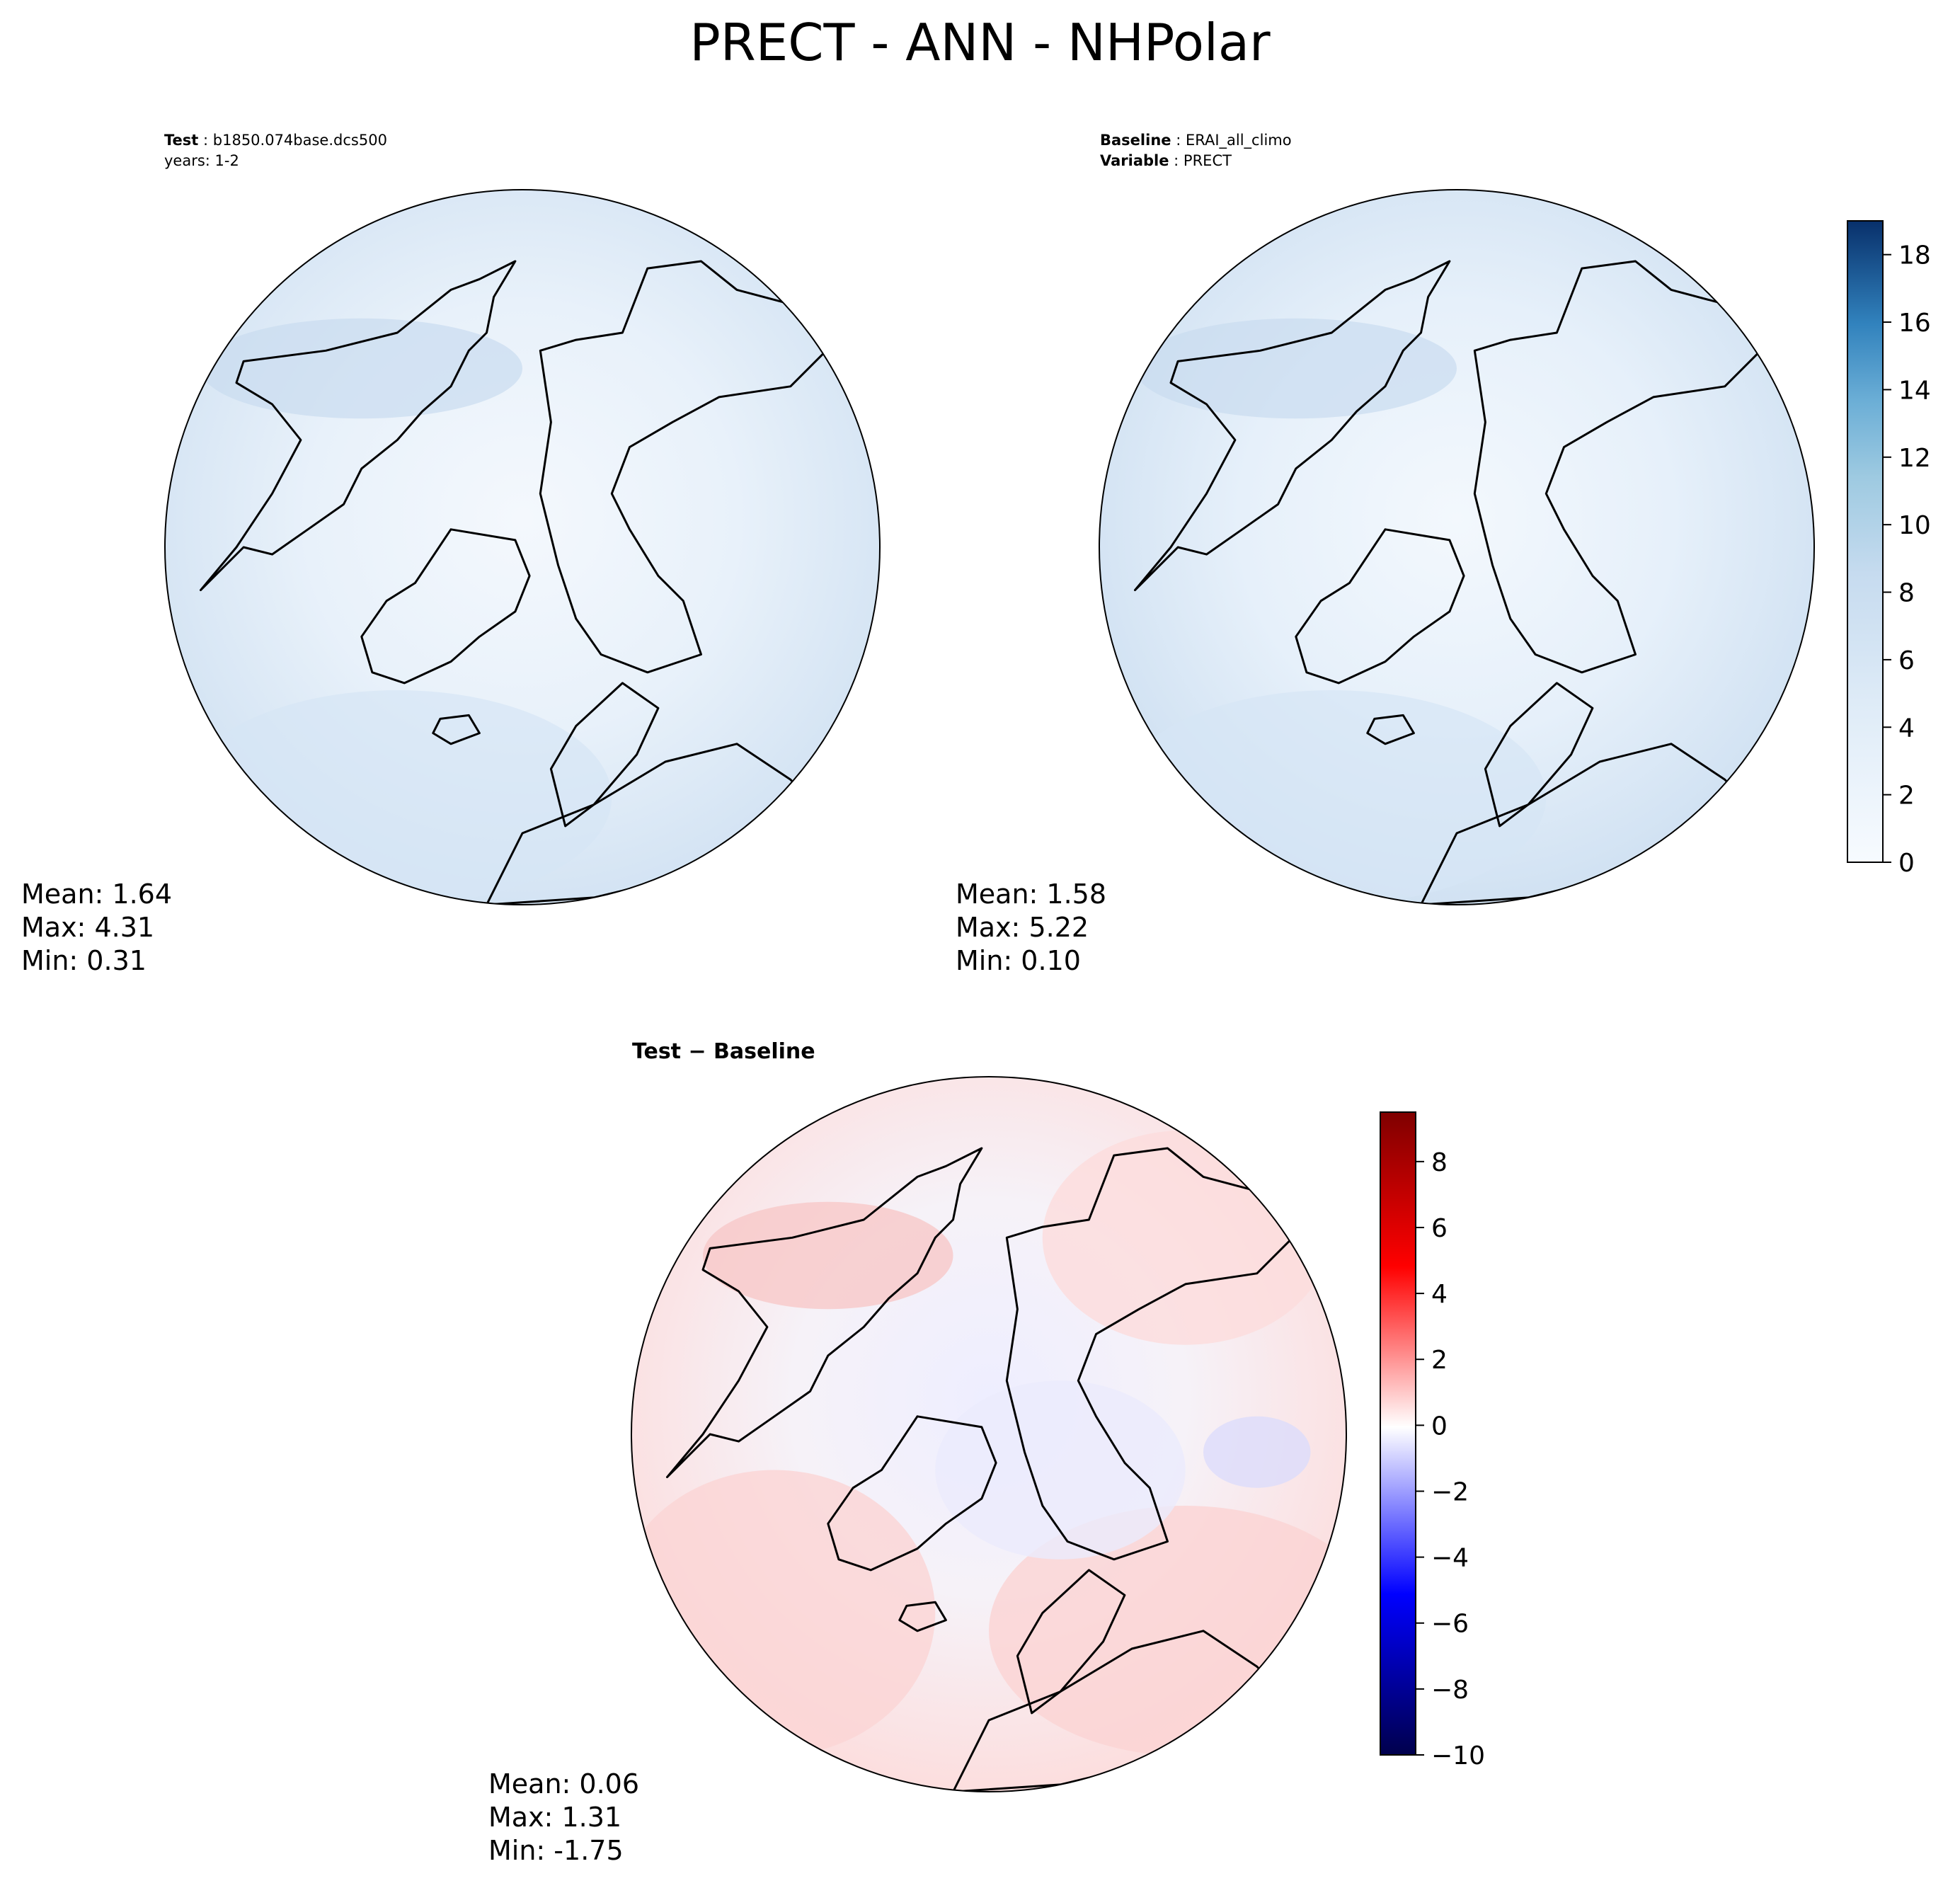 The width and height of the screenshot is (1960, 1888). What do you see at coordinates (1906, 661) in the screenshot?
I see `colorbar-blues-tick-label: 6` at bounding box center [1906, 661].